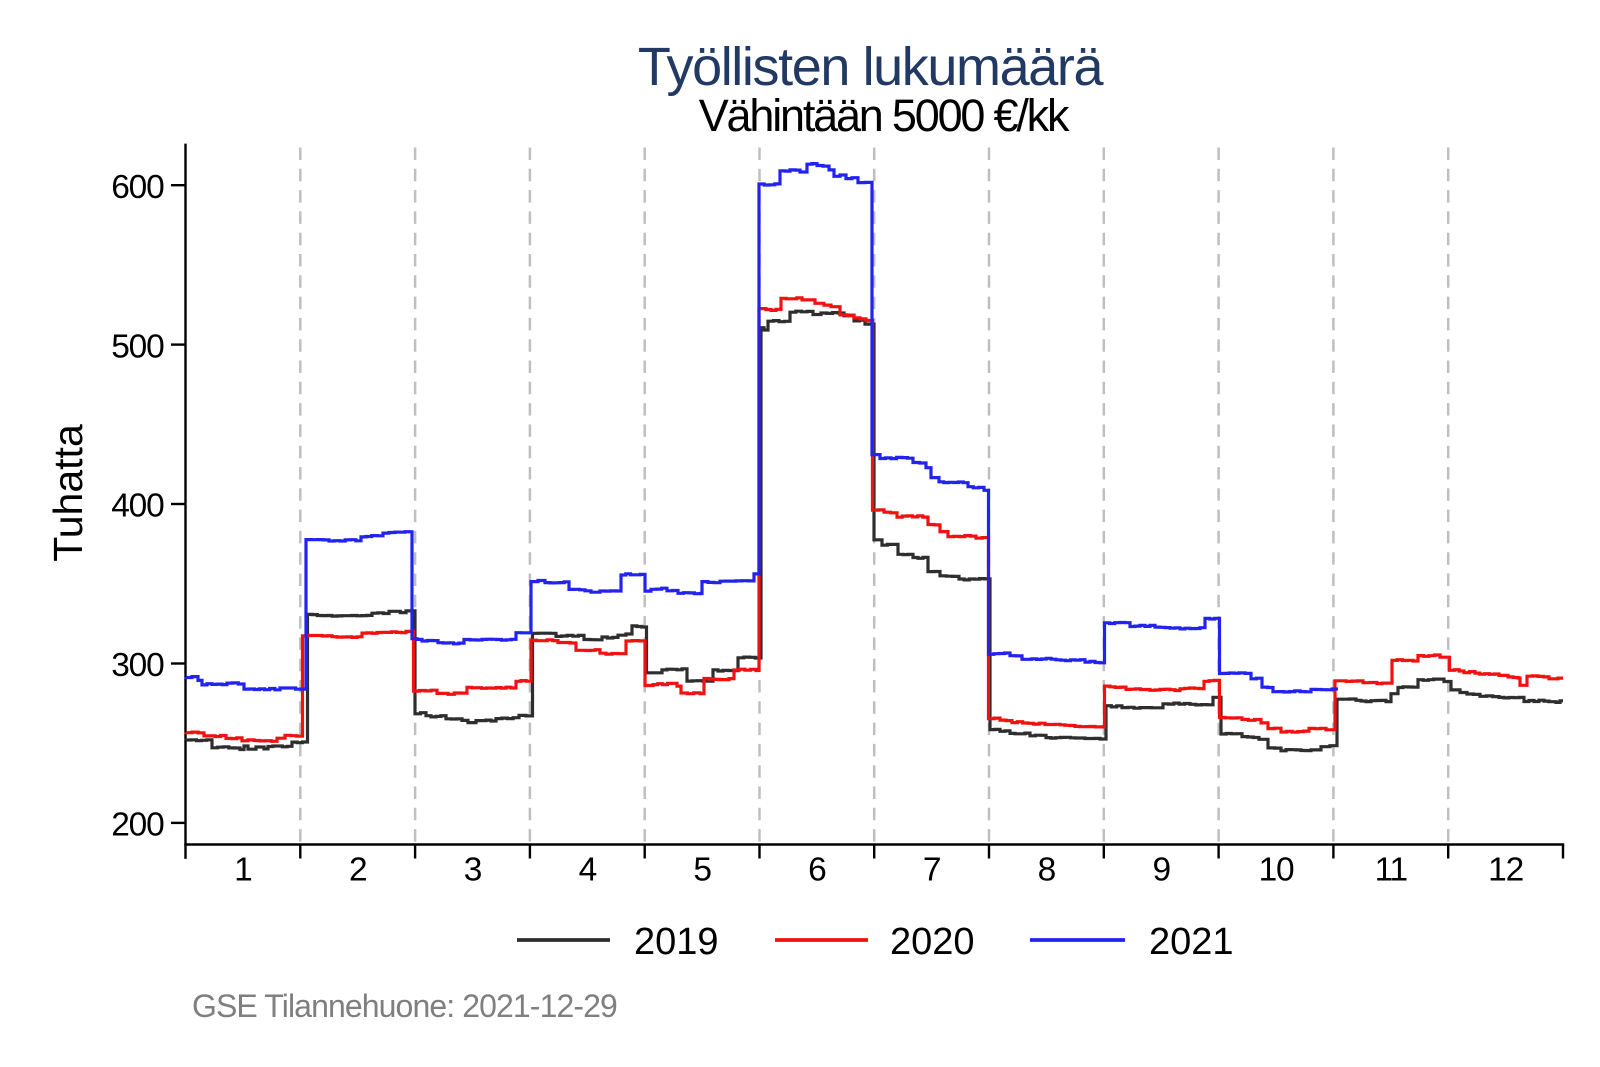  Describe the element at coordinates (68, 493) in the screenshot. I see `svg-text: Tuhatta` at that location.